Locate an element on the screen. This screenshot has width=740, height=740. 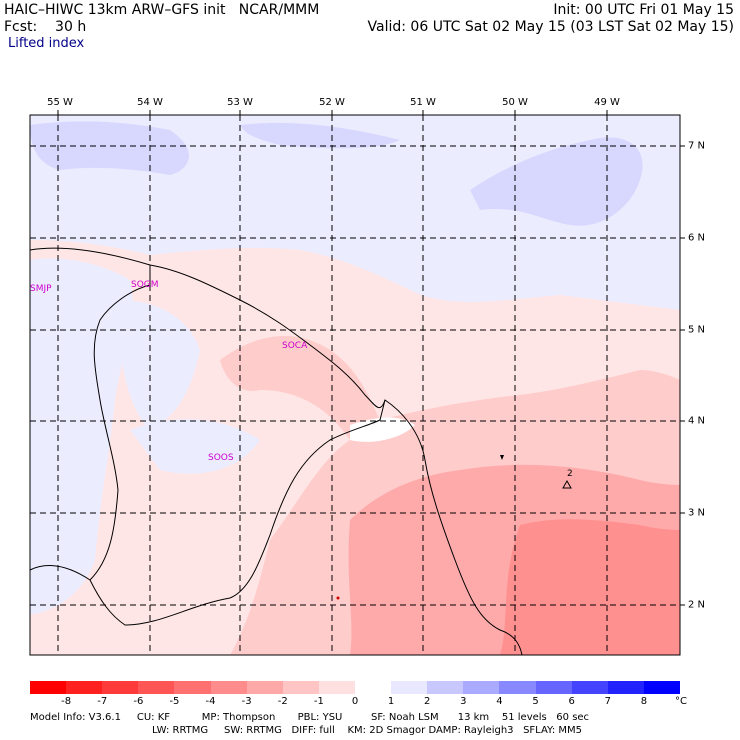
lon-label: 53 W is located at coordinates (240, 102).